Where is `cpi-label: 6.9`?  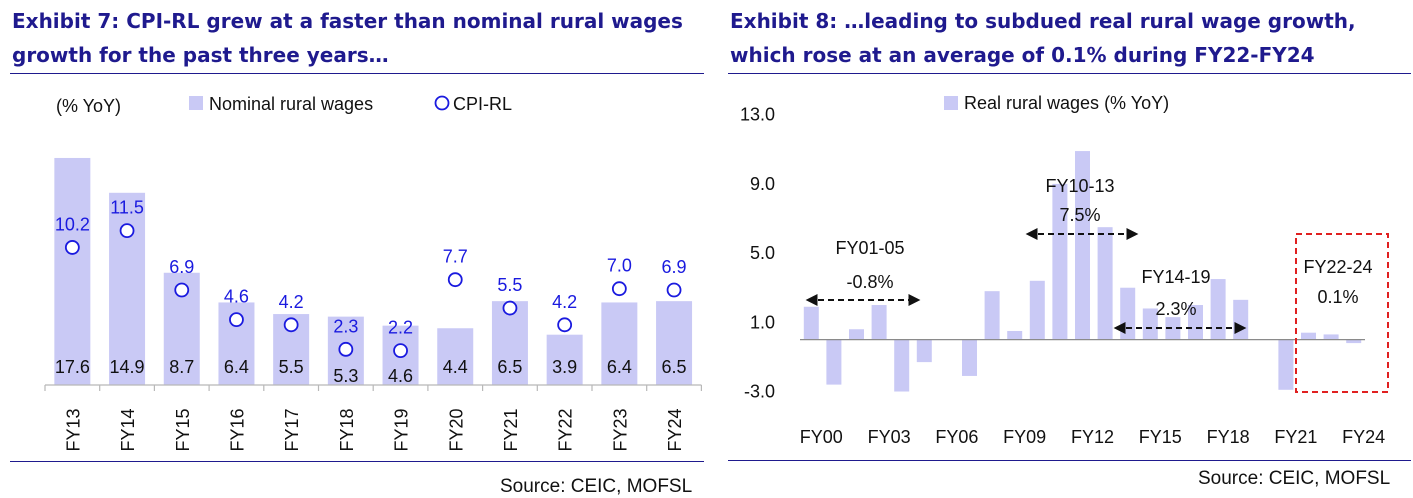 cpi-label: 6.9 is located at coordinates (181, 267).